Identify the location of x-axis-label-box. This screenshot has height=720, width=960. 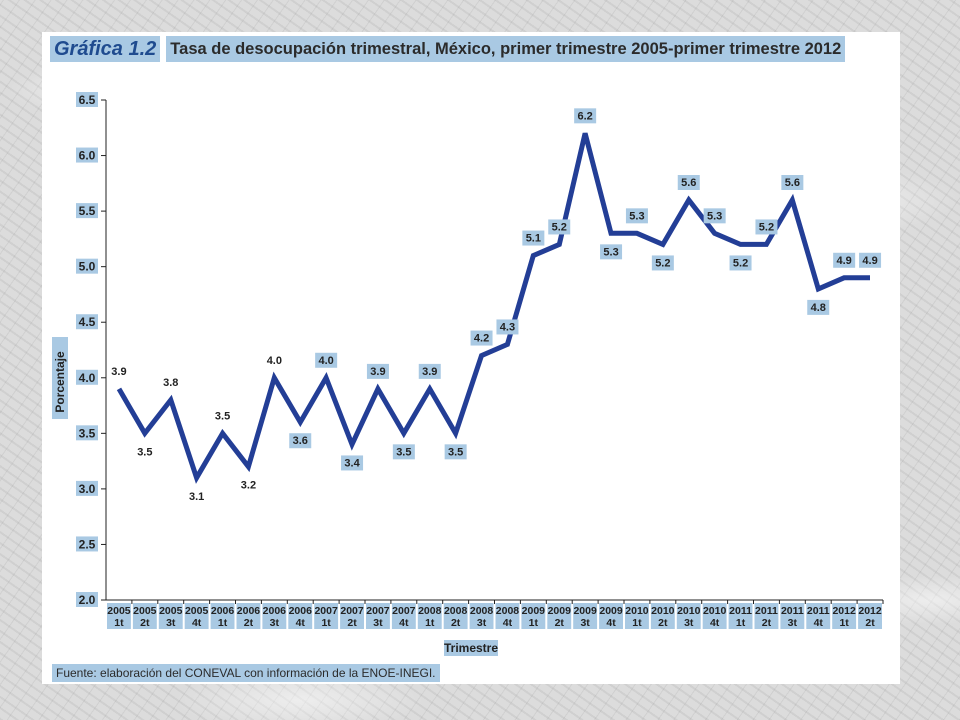
(471, 648).